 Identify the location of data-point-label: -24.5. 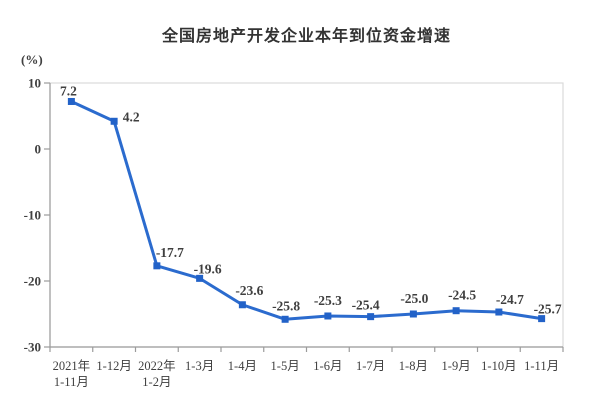
(462, 295).